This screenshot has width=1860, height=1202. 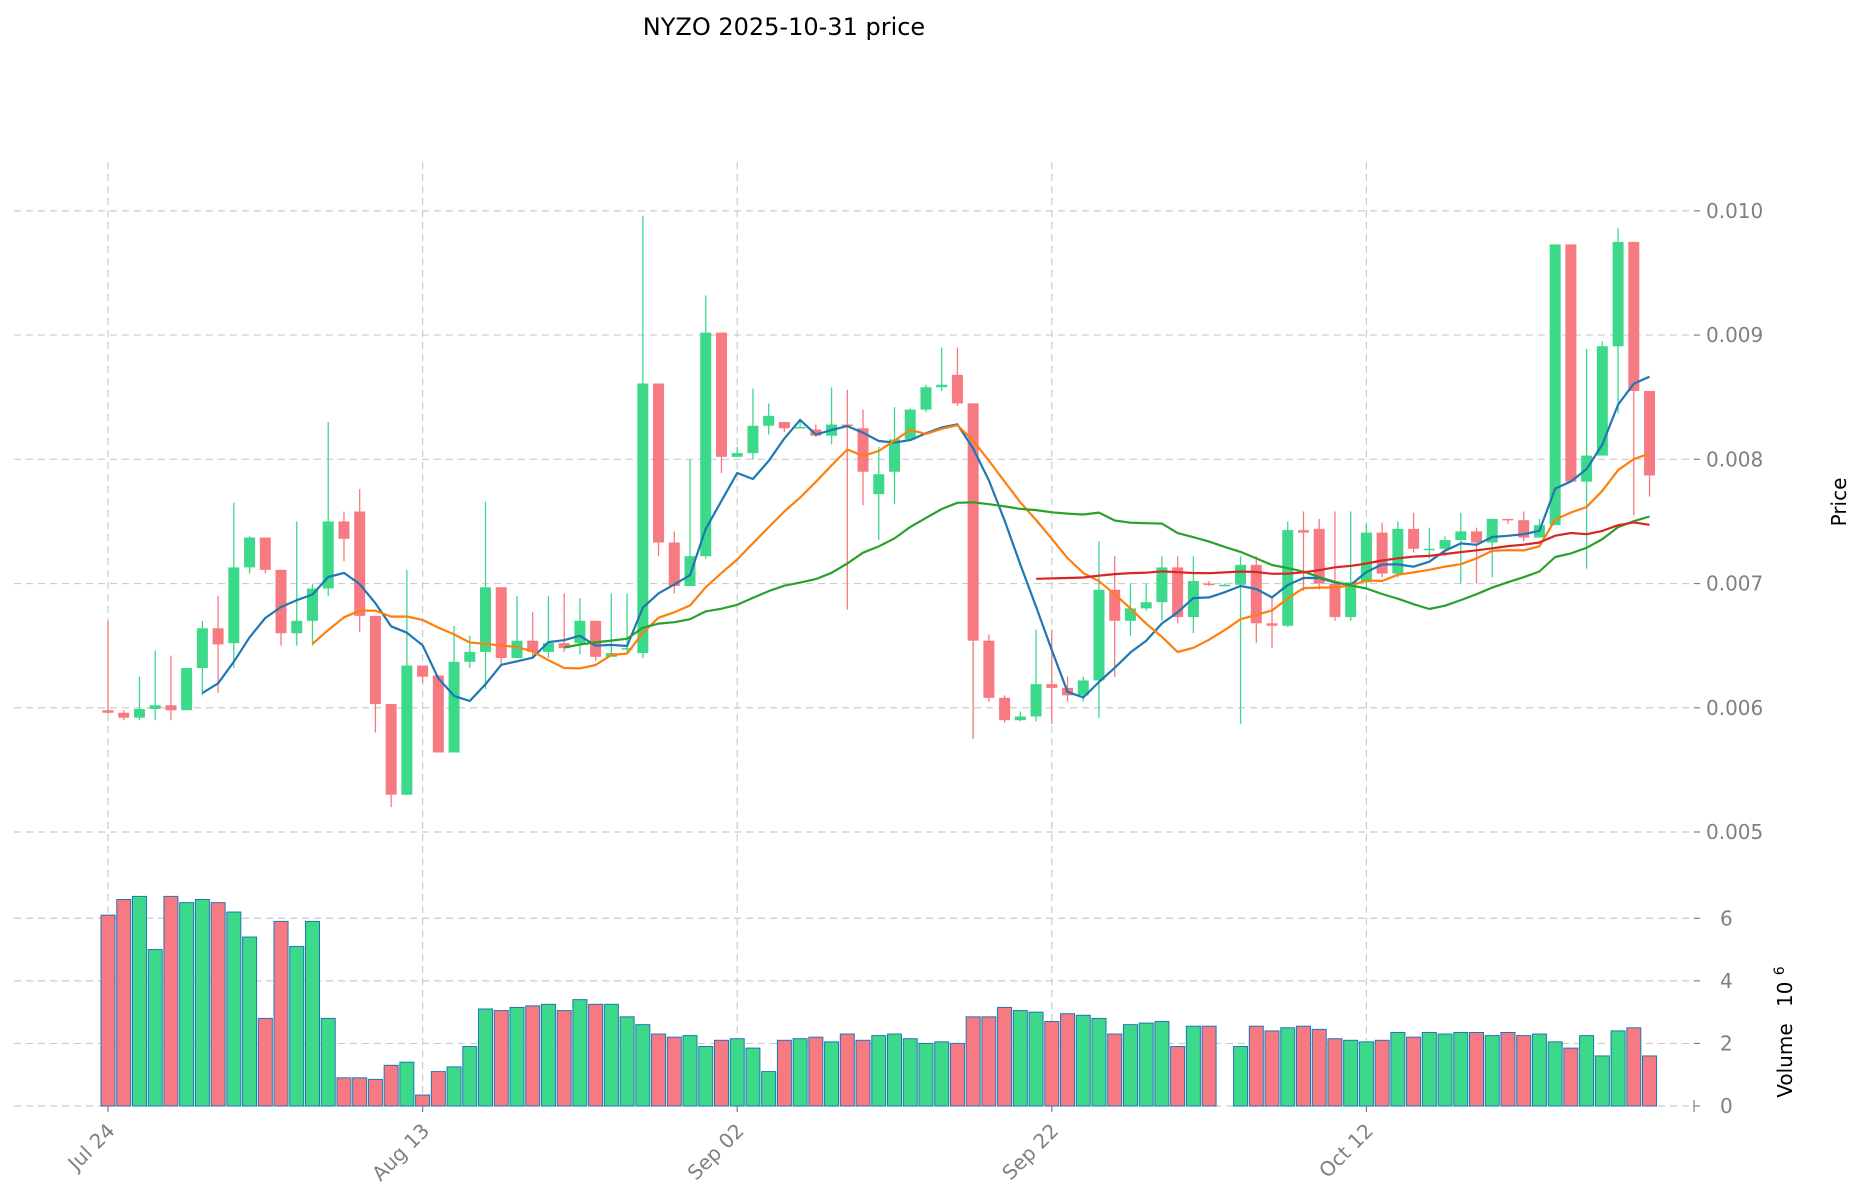 What do you see at coordinates (1106, 575) in the screenshot?
I see `ma30-line` at bounding box center [1106, 575].